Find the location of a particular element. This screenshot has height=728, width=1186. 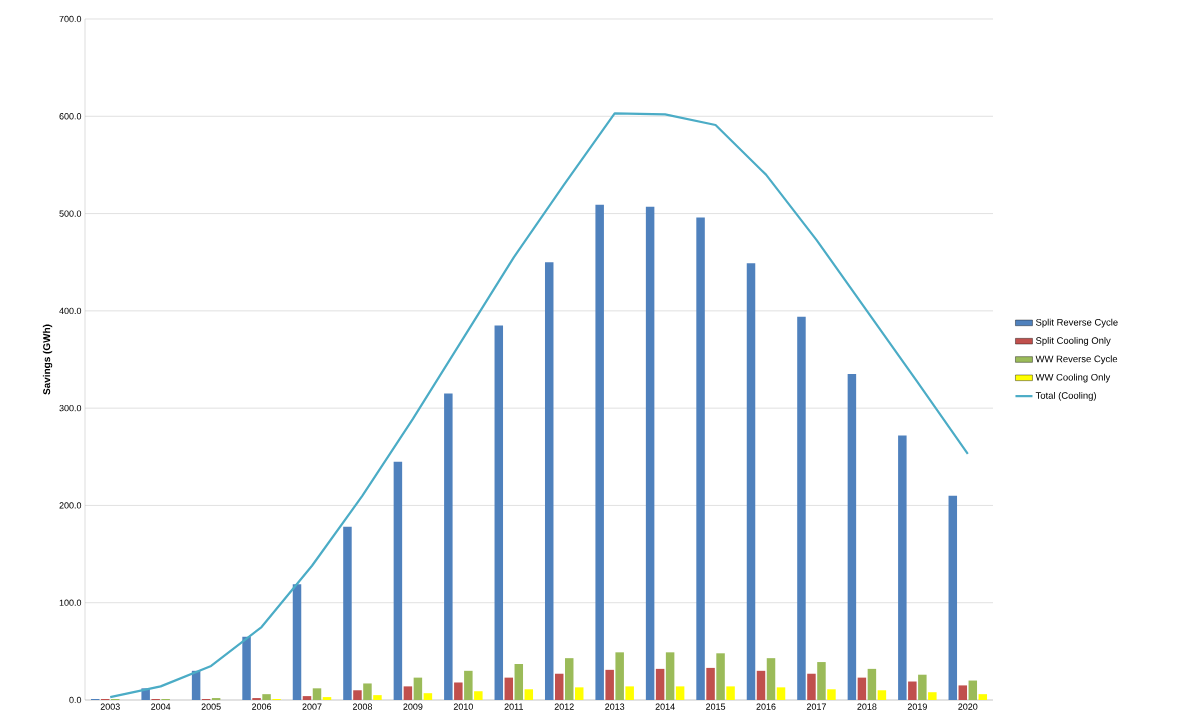

x-tick-label: 2020 is located at coordinates (968, 706).